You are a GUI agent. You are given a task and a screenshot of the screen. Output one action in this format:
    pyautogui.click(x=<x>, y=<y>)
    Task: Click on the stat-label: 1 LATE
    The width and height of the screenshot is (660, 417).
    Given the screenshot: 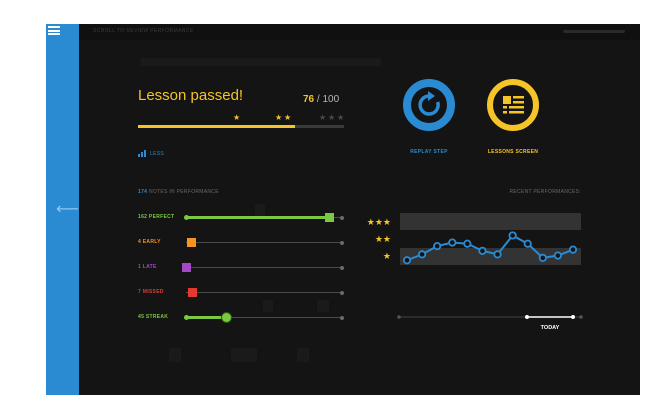 What is the action you would take?
    pyautogui.click(x=147, y=267)
    